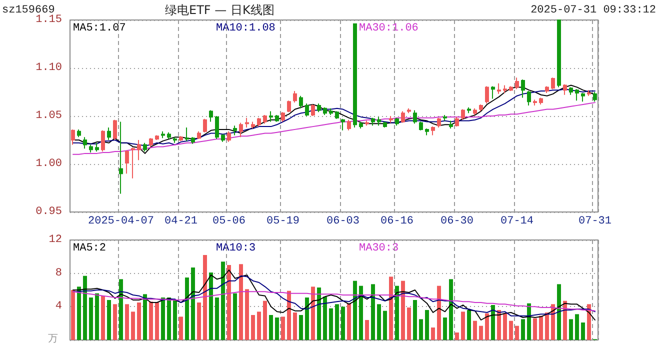 This screenshot has width=660, height=360. Describe the element at coordinates (236, 248) in the screenshot. I see `text: MA10:3` at that location.